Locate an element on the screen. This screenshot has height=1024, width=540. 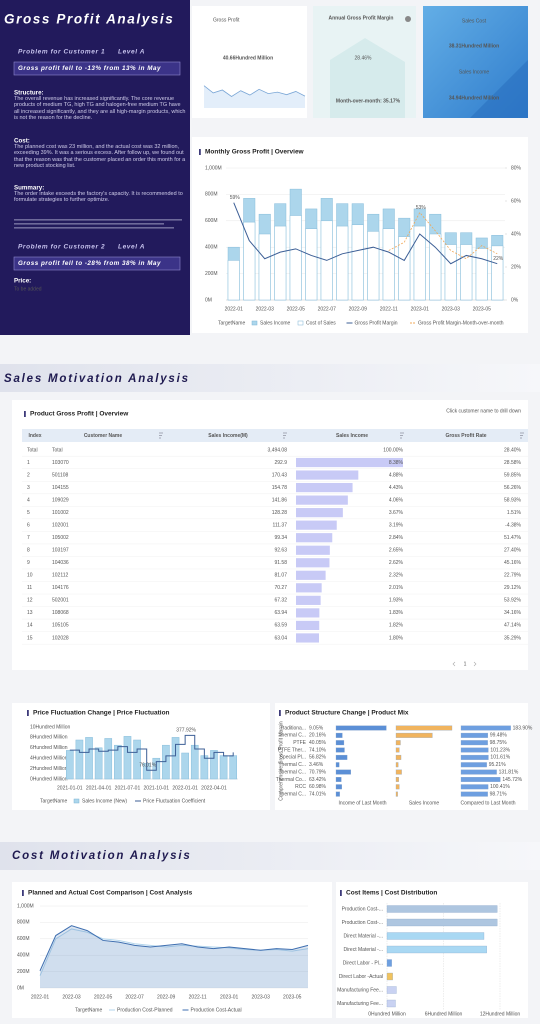
x-tick-label: 0Hundred Million is located at coordinates (387, 1014).